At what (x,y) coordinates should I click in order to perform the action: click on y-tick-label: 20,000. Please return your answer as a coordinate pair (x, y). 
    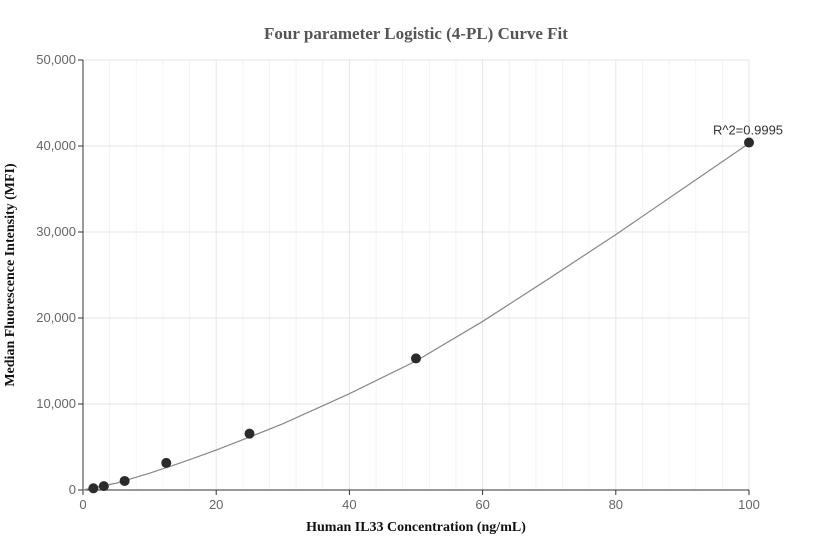
    Looking at the image, I should click on (56, 317).